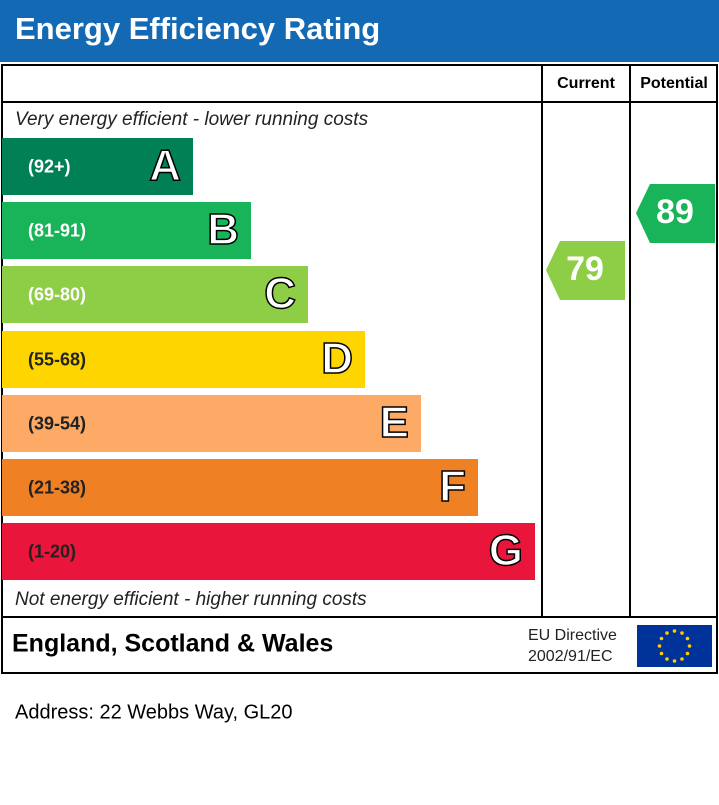 Image resolution: width=719 pixels, height=805 pixels. I want to click on title: Energy Efficiency Rating, so click(197, 28).